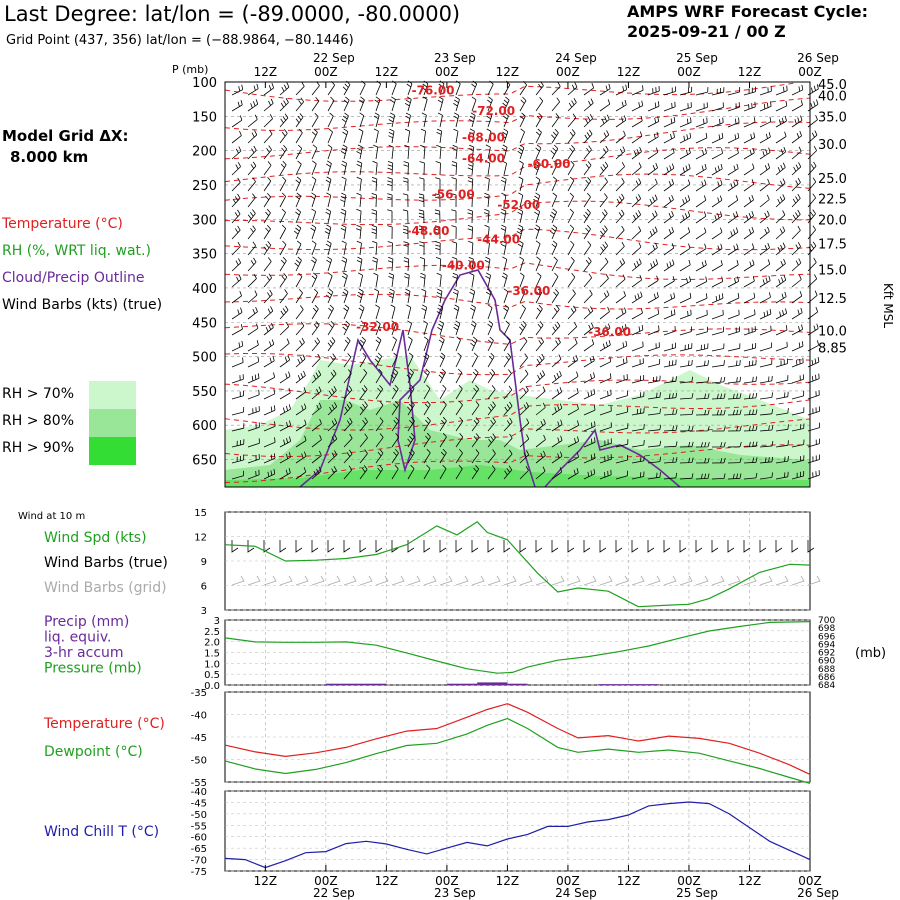 The width and height of the screenshot is (900, 900). What do you see at coordinates (428, 231) in the screenshot?
I see `temperature-label: -48.00` at bounding box center [428, 231].